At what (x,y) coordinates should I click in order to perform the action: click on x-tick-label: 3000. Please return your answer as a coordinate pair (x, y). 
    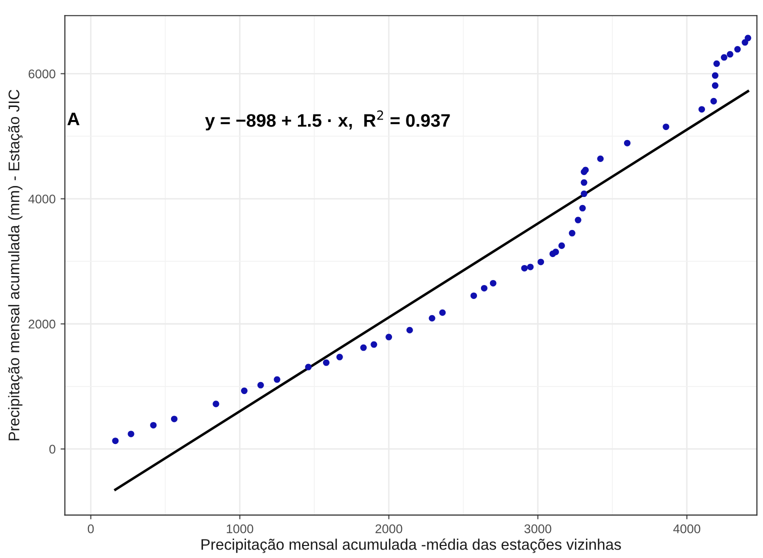
    Looking at the image, I should click on (538, 529).